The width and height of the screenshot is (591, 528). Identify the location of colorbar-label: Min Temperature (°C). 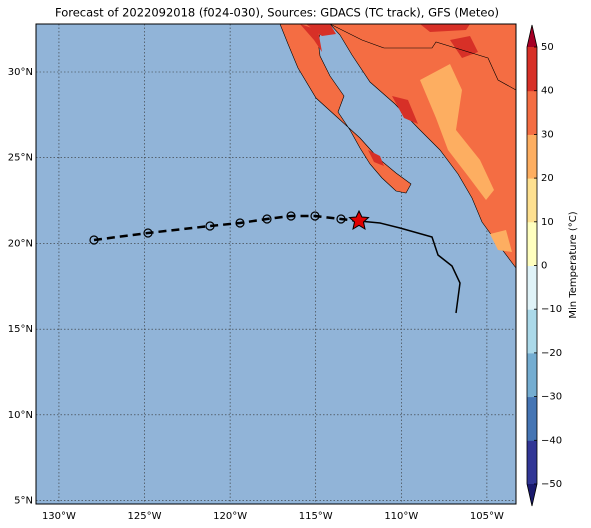
(573, 264).